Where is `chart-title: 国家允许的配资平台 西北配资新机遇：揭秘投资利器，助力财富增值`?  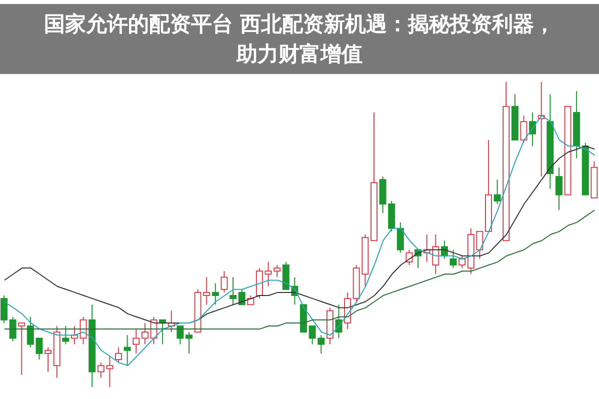
chart-title: 国家允许的配资平台 西北配资新机遇：揭秘投资利器，助力财富增值 is located at coordinates (299, 39).